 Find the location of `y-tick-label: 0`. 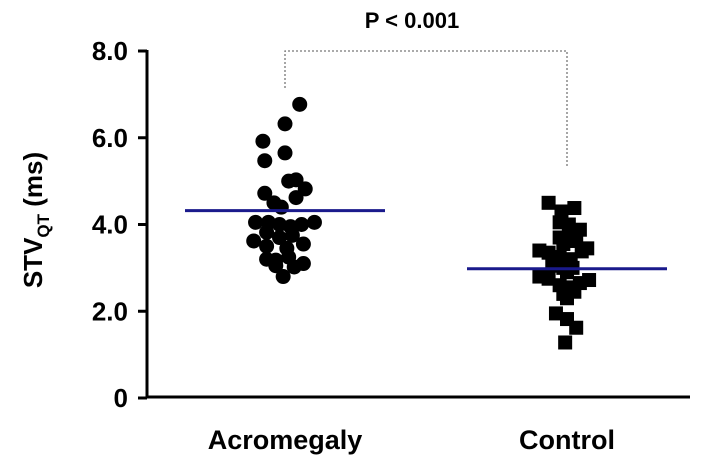

y-tick-label: 0 is located at coordinates (121, 398).